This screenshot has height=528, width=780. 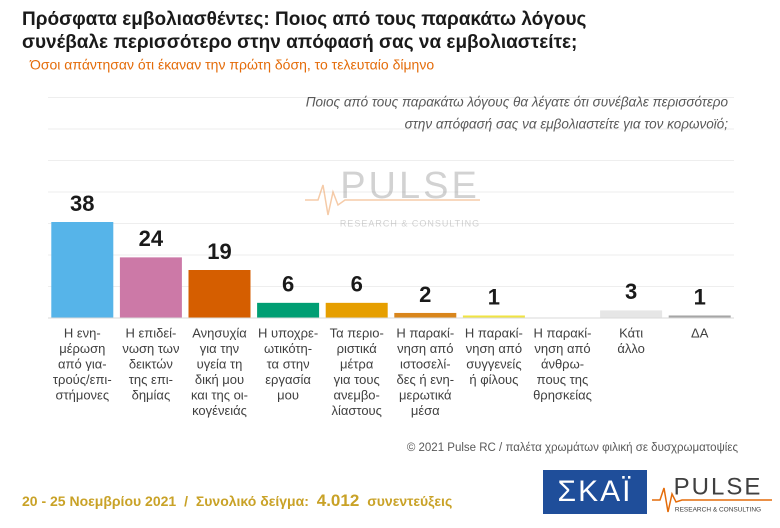 What do you see at coordinates (631, 332) in the screenshot?
I see `x-tick-label: Κάτι` at bounding box center [631, 332].